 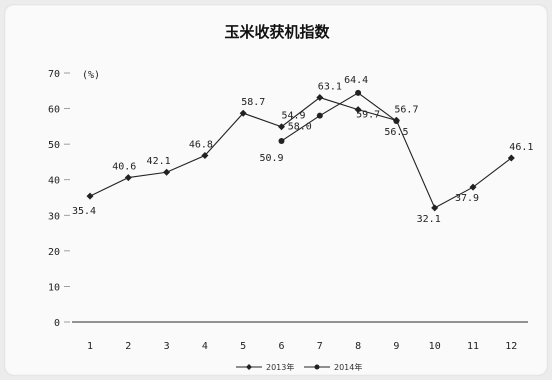 What do you see at coordinates (54, 287) in the screenshot?
I see `y-tick-label: 10` at bounding box center [54, 287].